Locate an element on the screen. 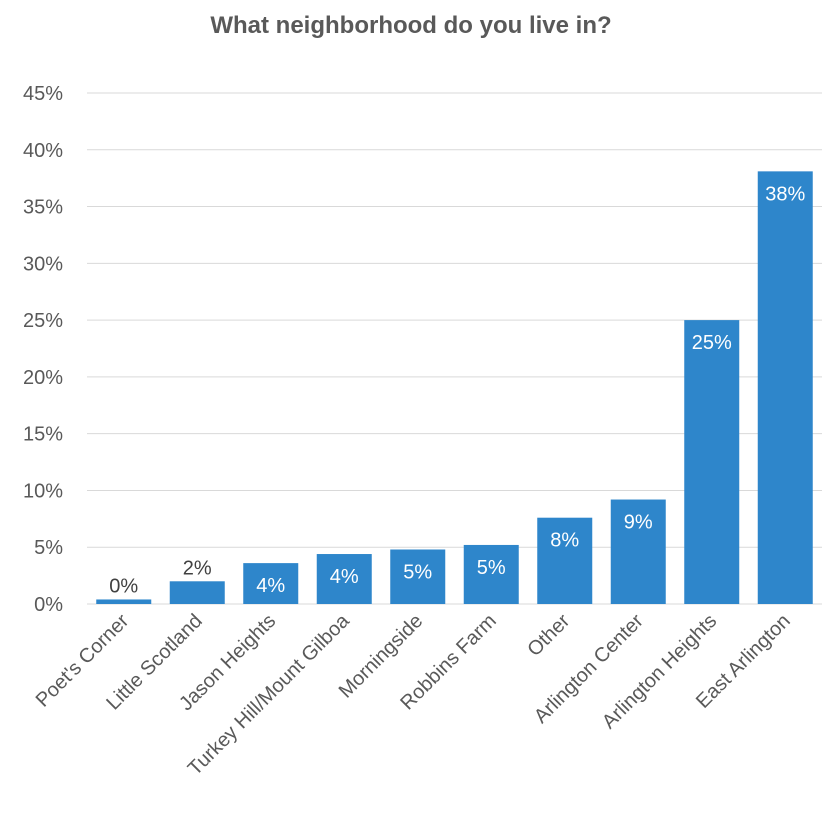 Image resolution: width=822 pixels, height=817 pixels. y-axis-ticks: 0% 5% 10% 15% 20% 25% 30% 35% 40% 45% is located at coordinates (43, 349).